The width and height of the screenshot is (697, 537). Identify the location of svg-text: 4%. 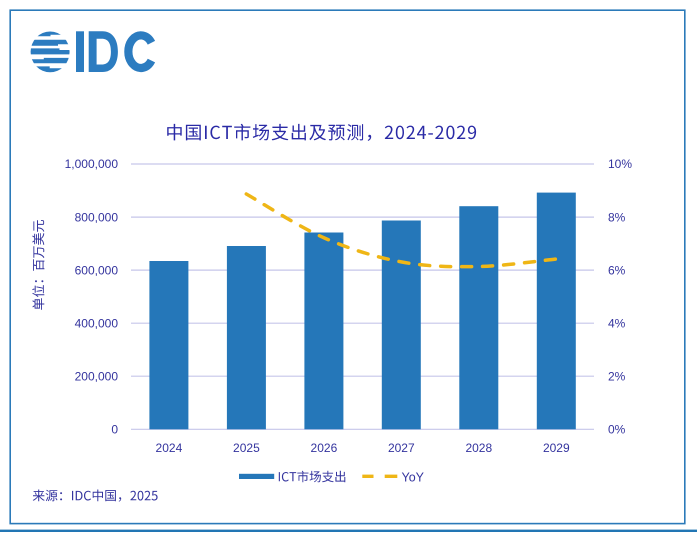
(617, 323).